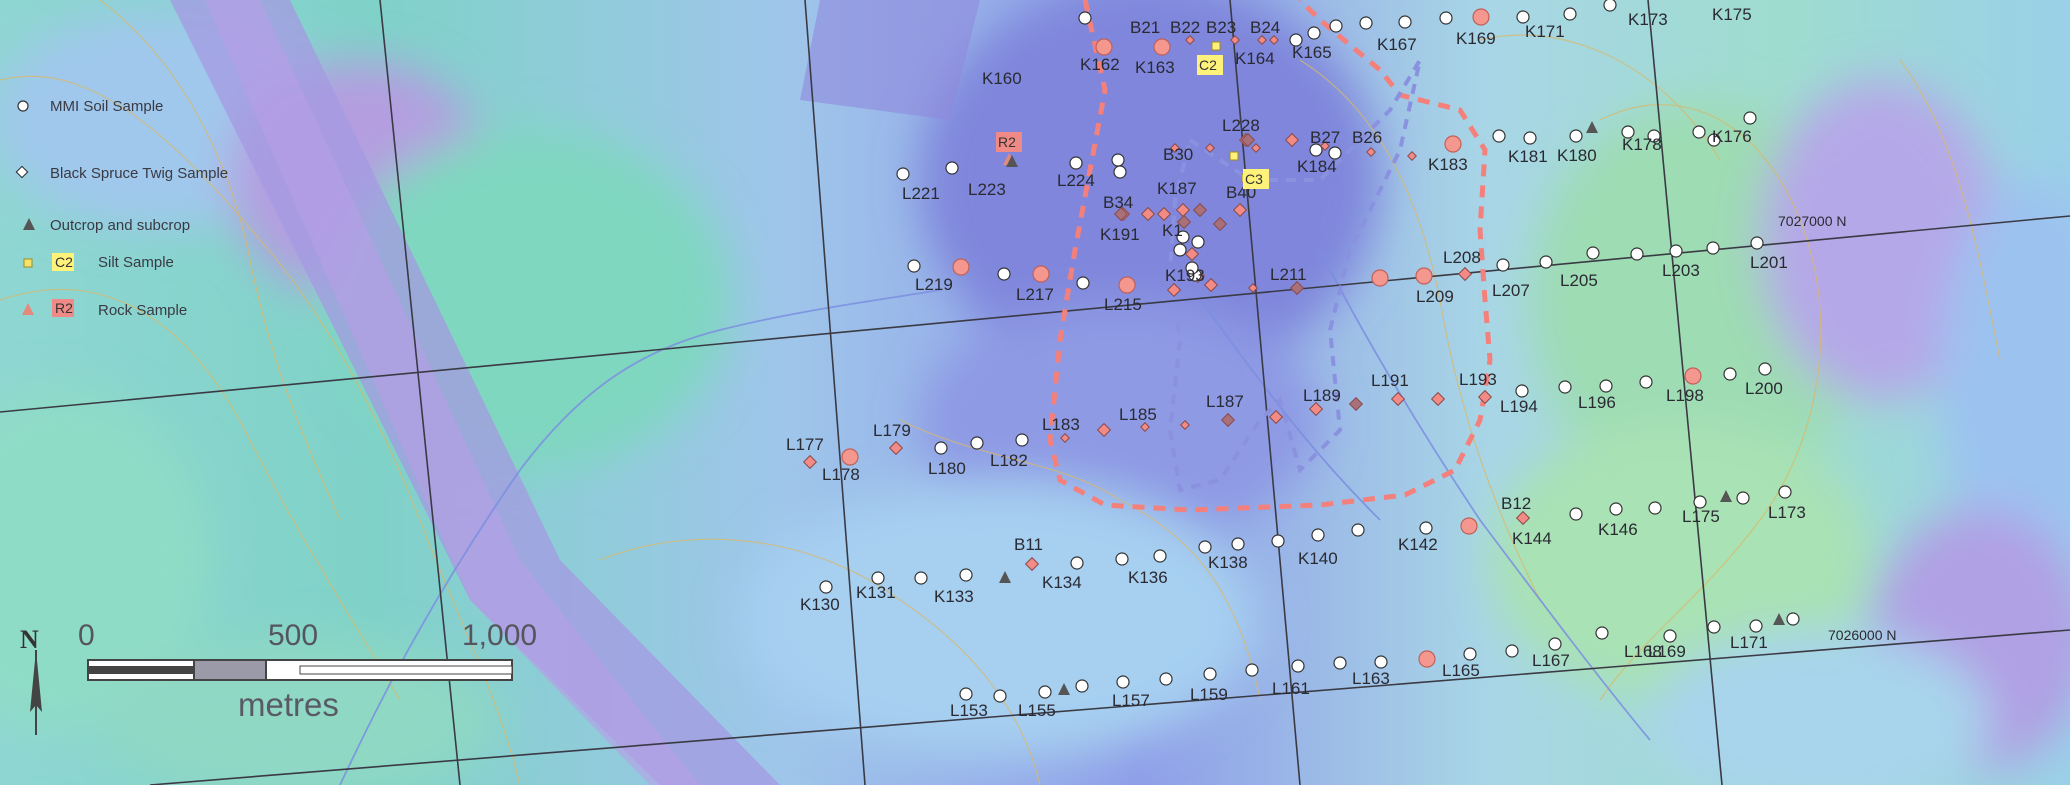 The image size is (2070, 785). I want to click on legend-silt-label: Silt Sample, so click(136, 262).